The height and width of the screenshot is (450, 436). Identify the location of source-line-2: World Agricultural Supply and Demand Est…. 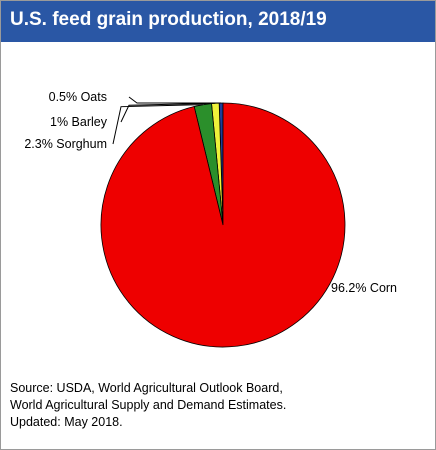
(148, 405).